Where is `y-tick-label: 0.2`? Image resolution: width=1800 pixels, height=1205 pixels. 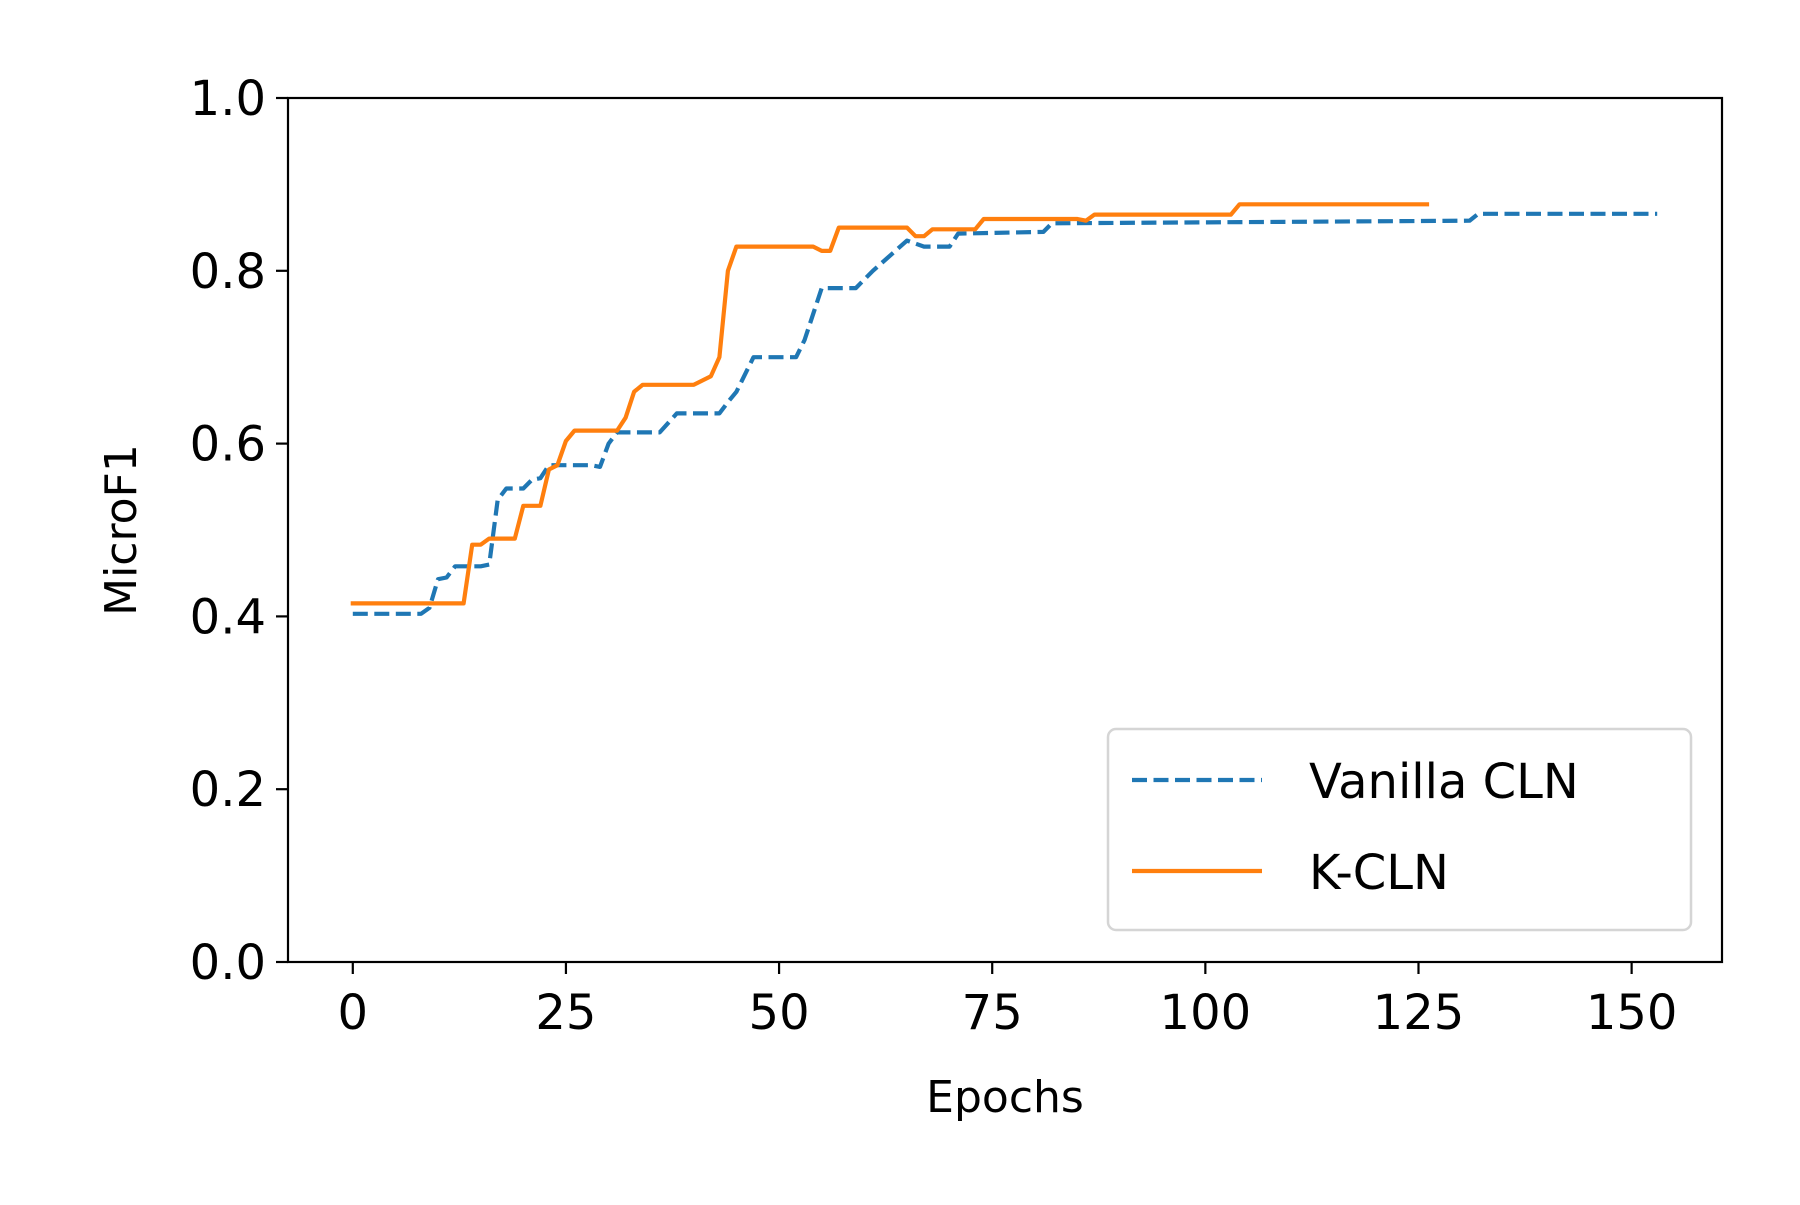 y-tick-label: 0.2 is located at coordinates (228, 790).